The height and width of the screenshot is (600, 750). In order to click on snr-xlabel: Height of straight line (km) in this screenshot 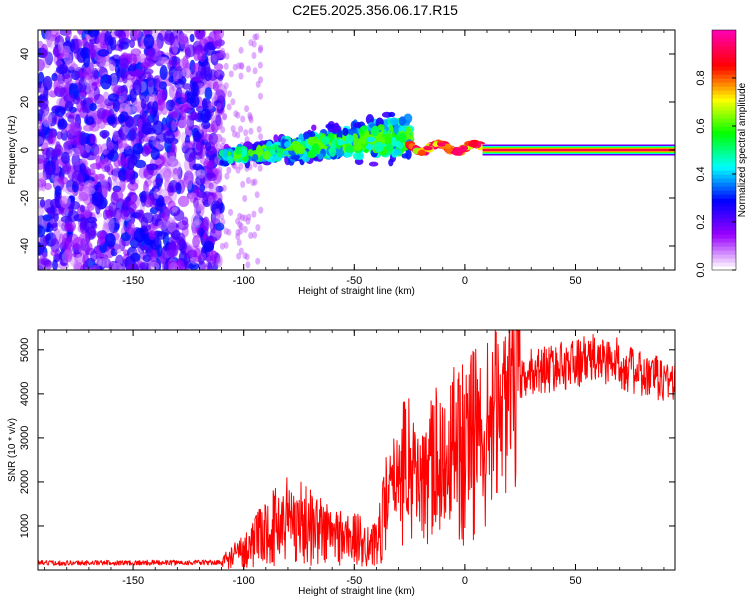, I will do `click(356, 591)`.